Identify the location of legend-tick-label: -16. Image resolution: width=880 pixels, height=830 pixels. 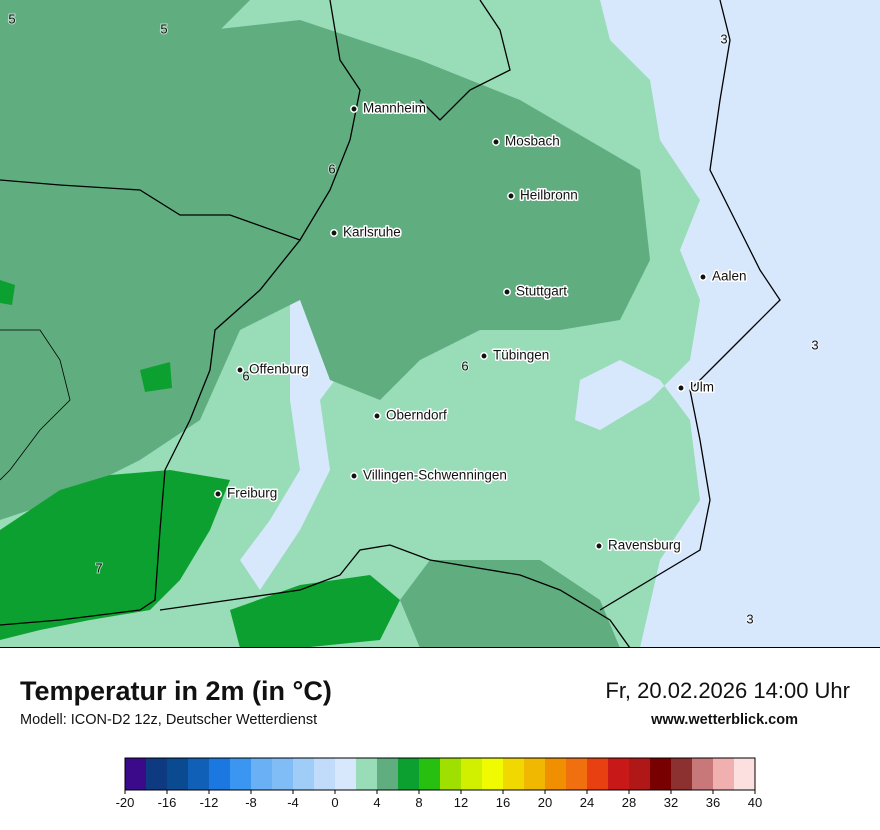
(167, 802).